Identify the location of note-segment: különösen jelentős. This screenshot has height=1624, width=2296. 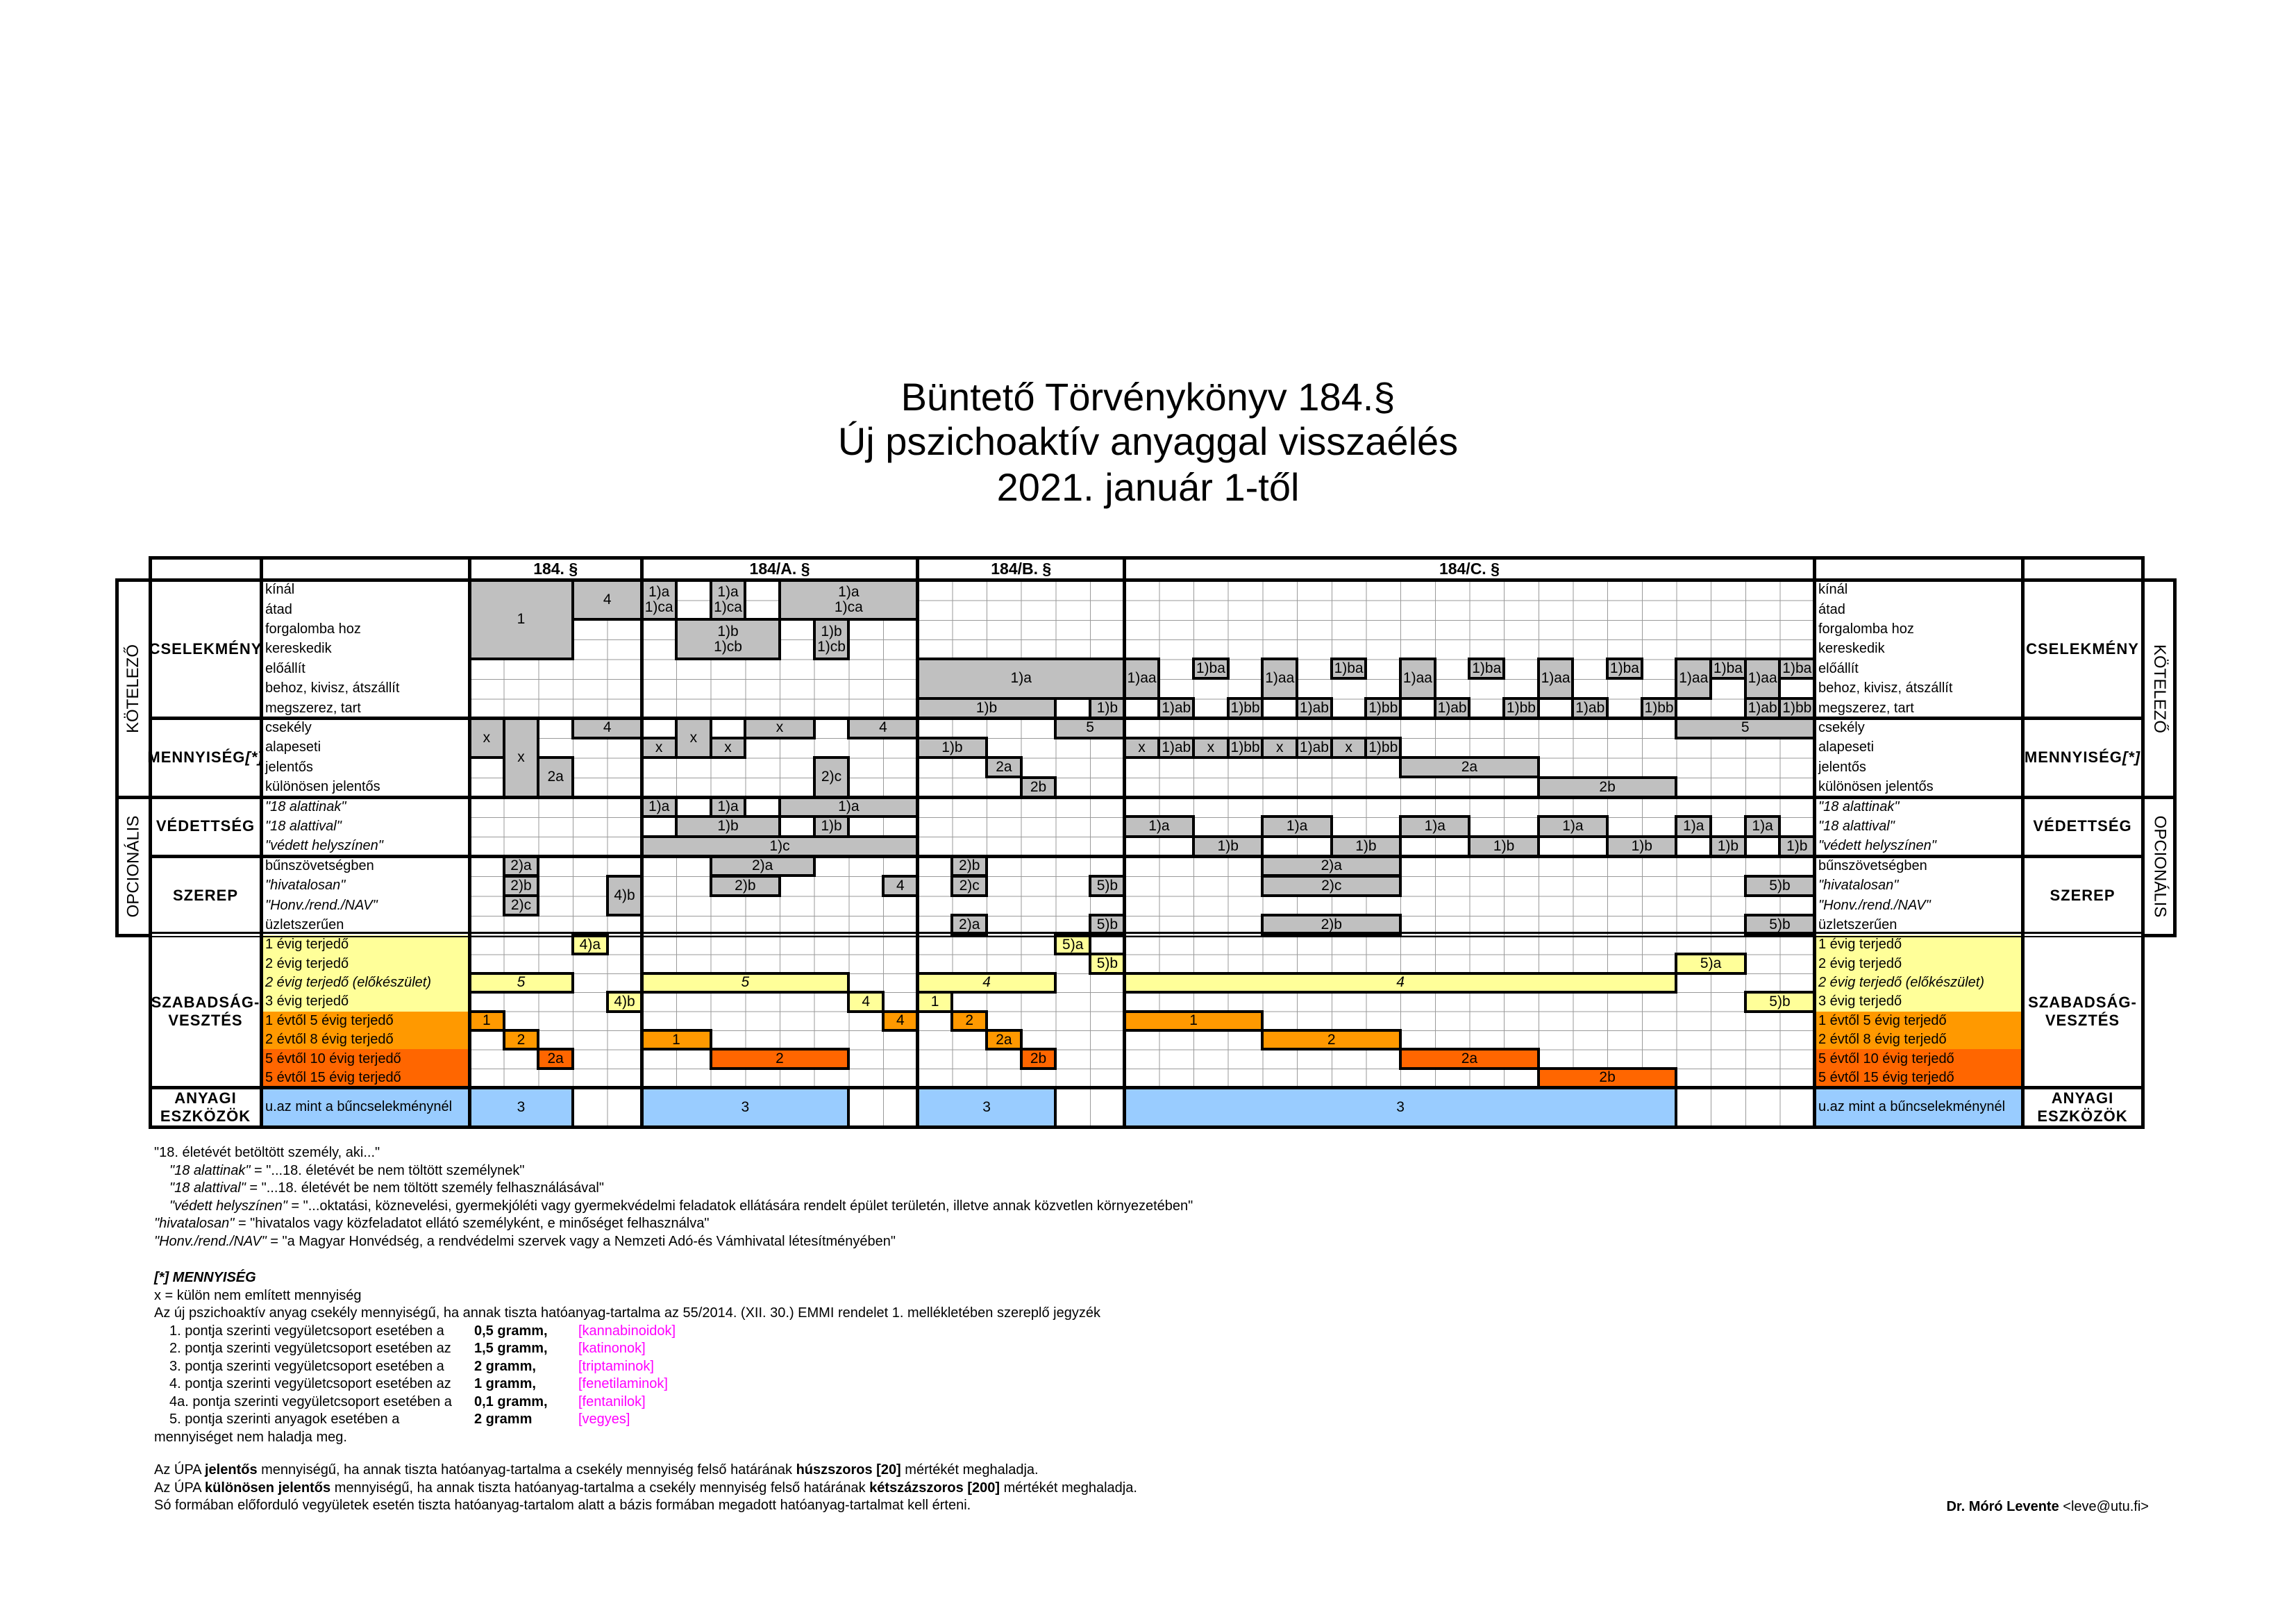
(268, 1488).